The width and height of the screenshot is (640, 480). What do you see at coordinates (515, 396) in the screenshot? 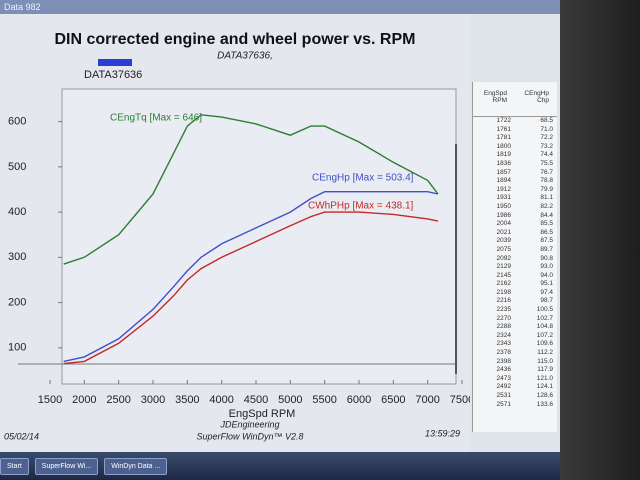
I see `table-row: 2531 128.6` at bounding box center [515, 396].